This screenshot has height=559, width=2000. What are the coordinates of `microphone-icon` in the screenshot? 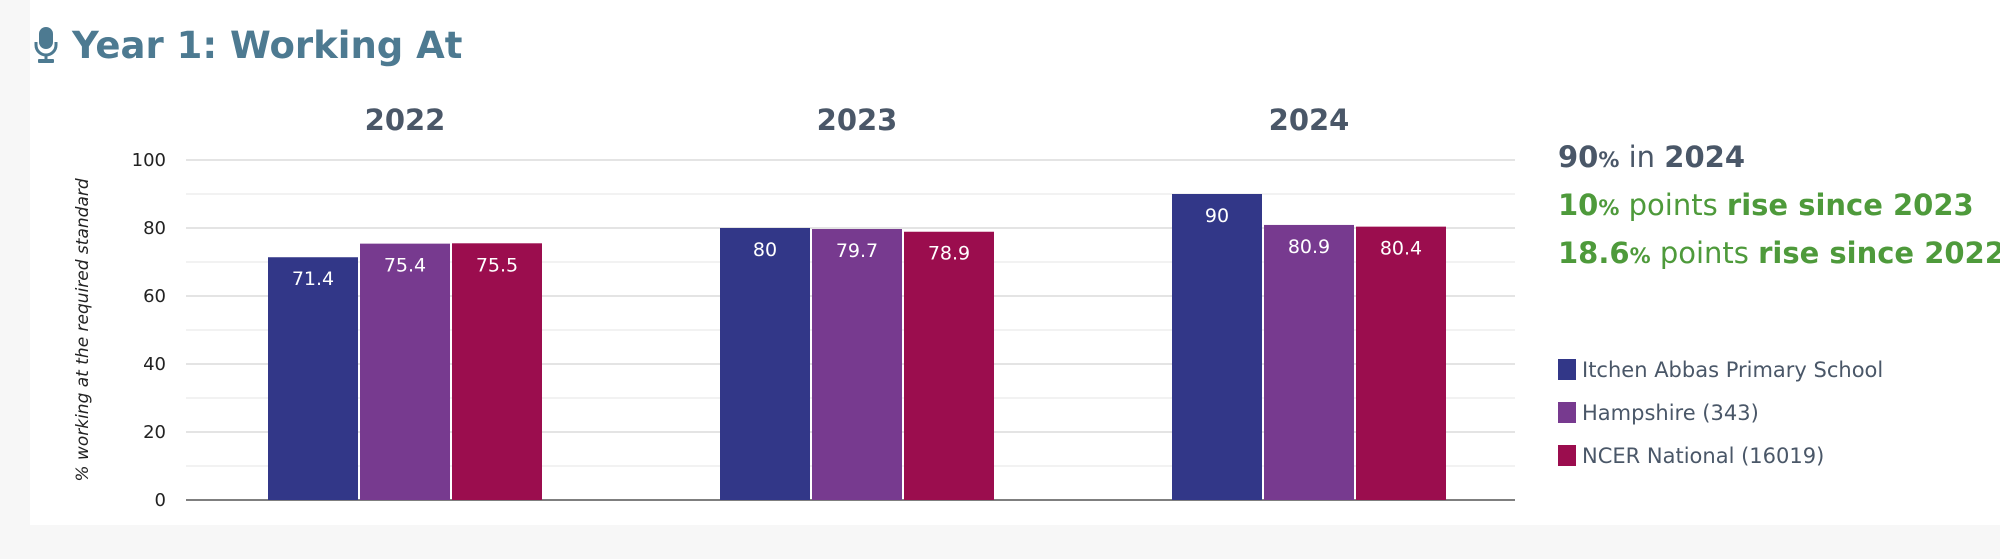 It's located at (46, 45).